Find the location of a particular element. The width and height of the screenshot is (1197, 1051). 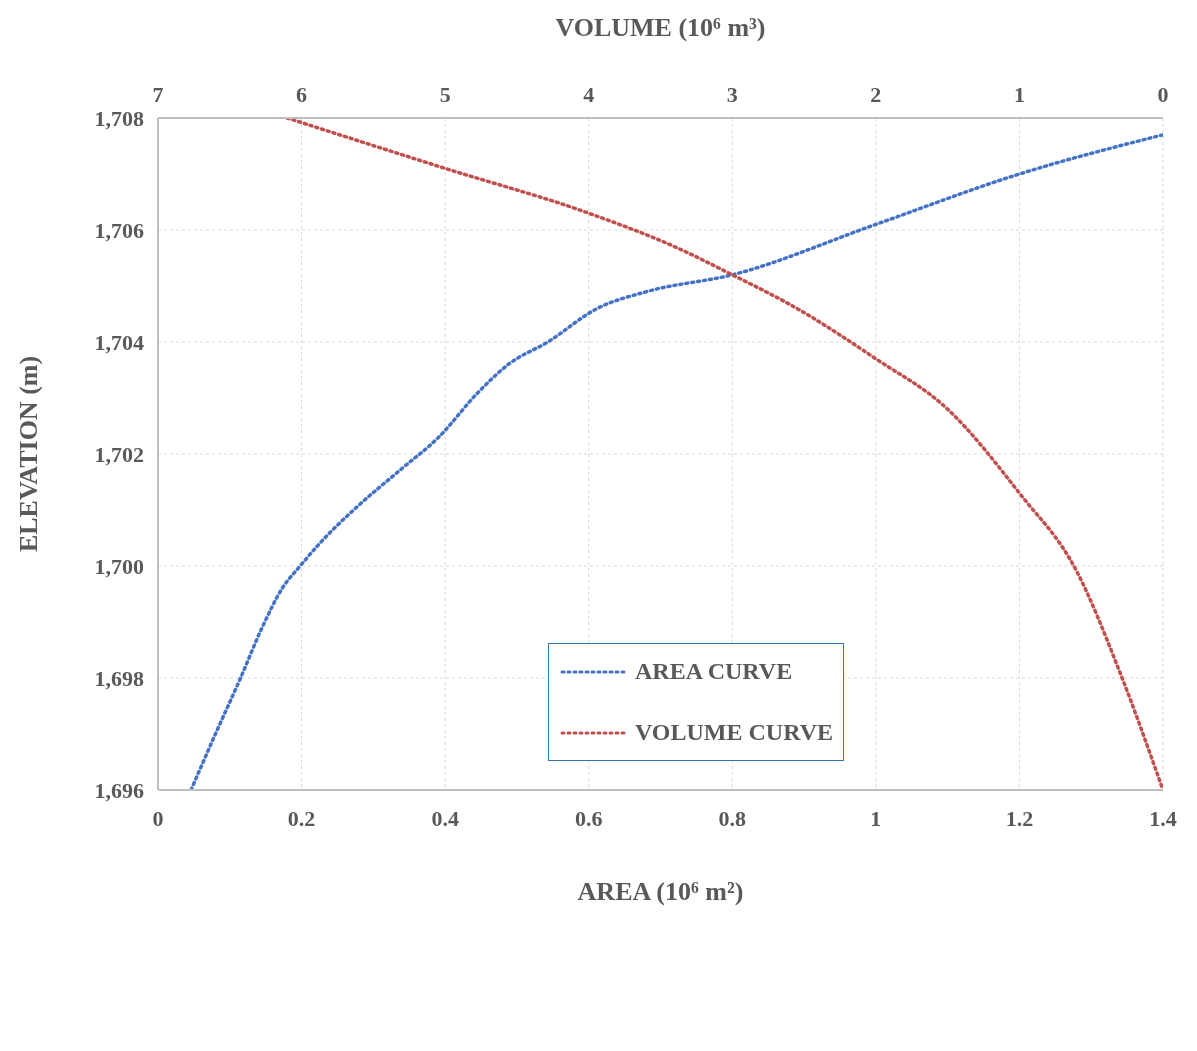

x-tick-label: 1.2 is located at coordinates (1019, 818).